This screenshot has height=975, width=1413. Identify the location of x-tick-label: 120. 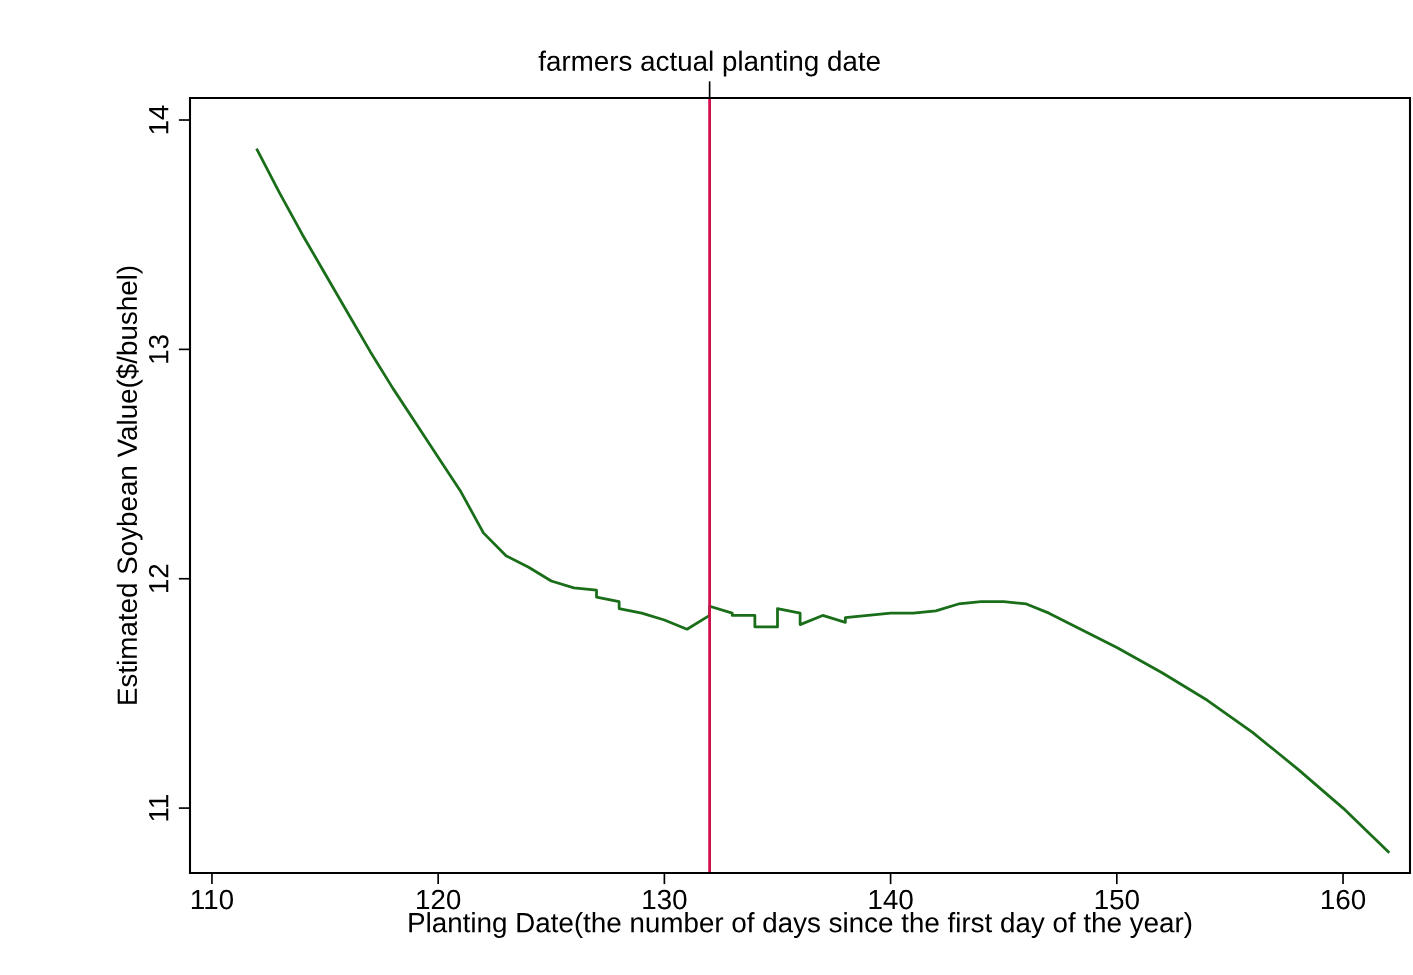
(439, 899).